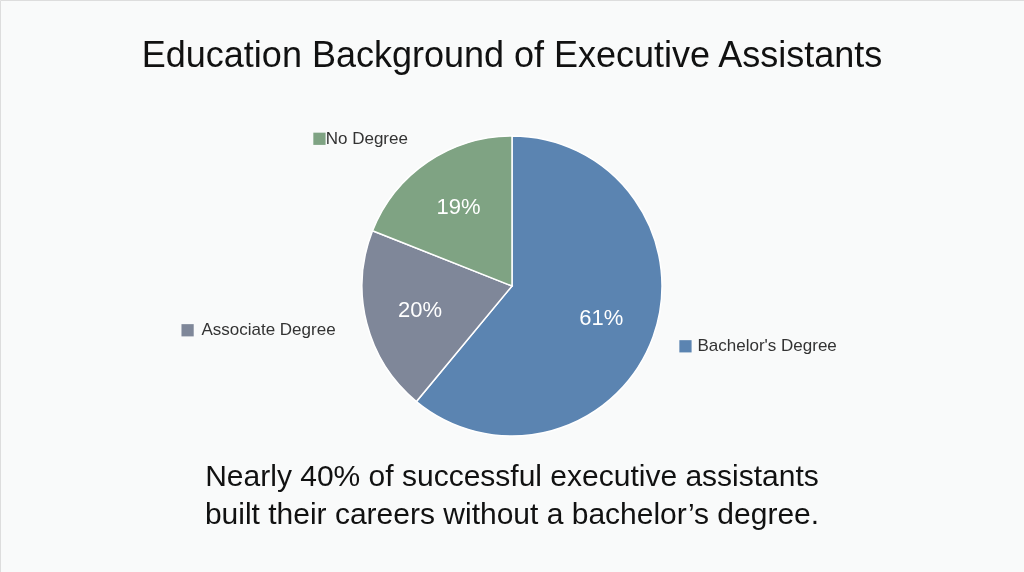  What do you see at coordinates (420, 309) in the screenshot?
I see `data-label: 20%` at bounding box center [420, 309].